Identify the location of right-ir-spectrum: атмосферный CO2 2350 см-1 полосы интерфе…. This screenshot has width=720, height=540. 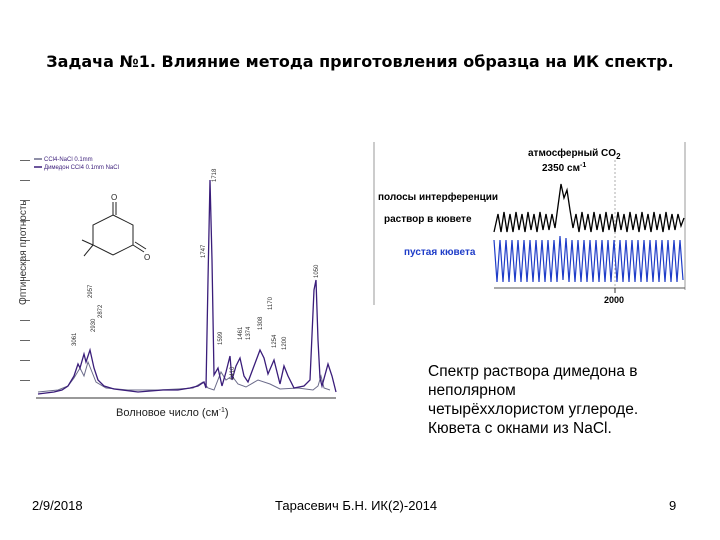
(529, 223).